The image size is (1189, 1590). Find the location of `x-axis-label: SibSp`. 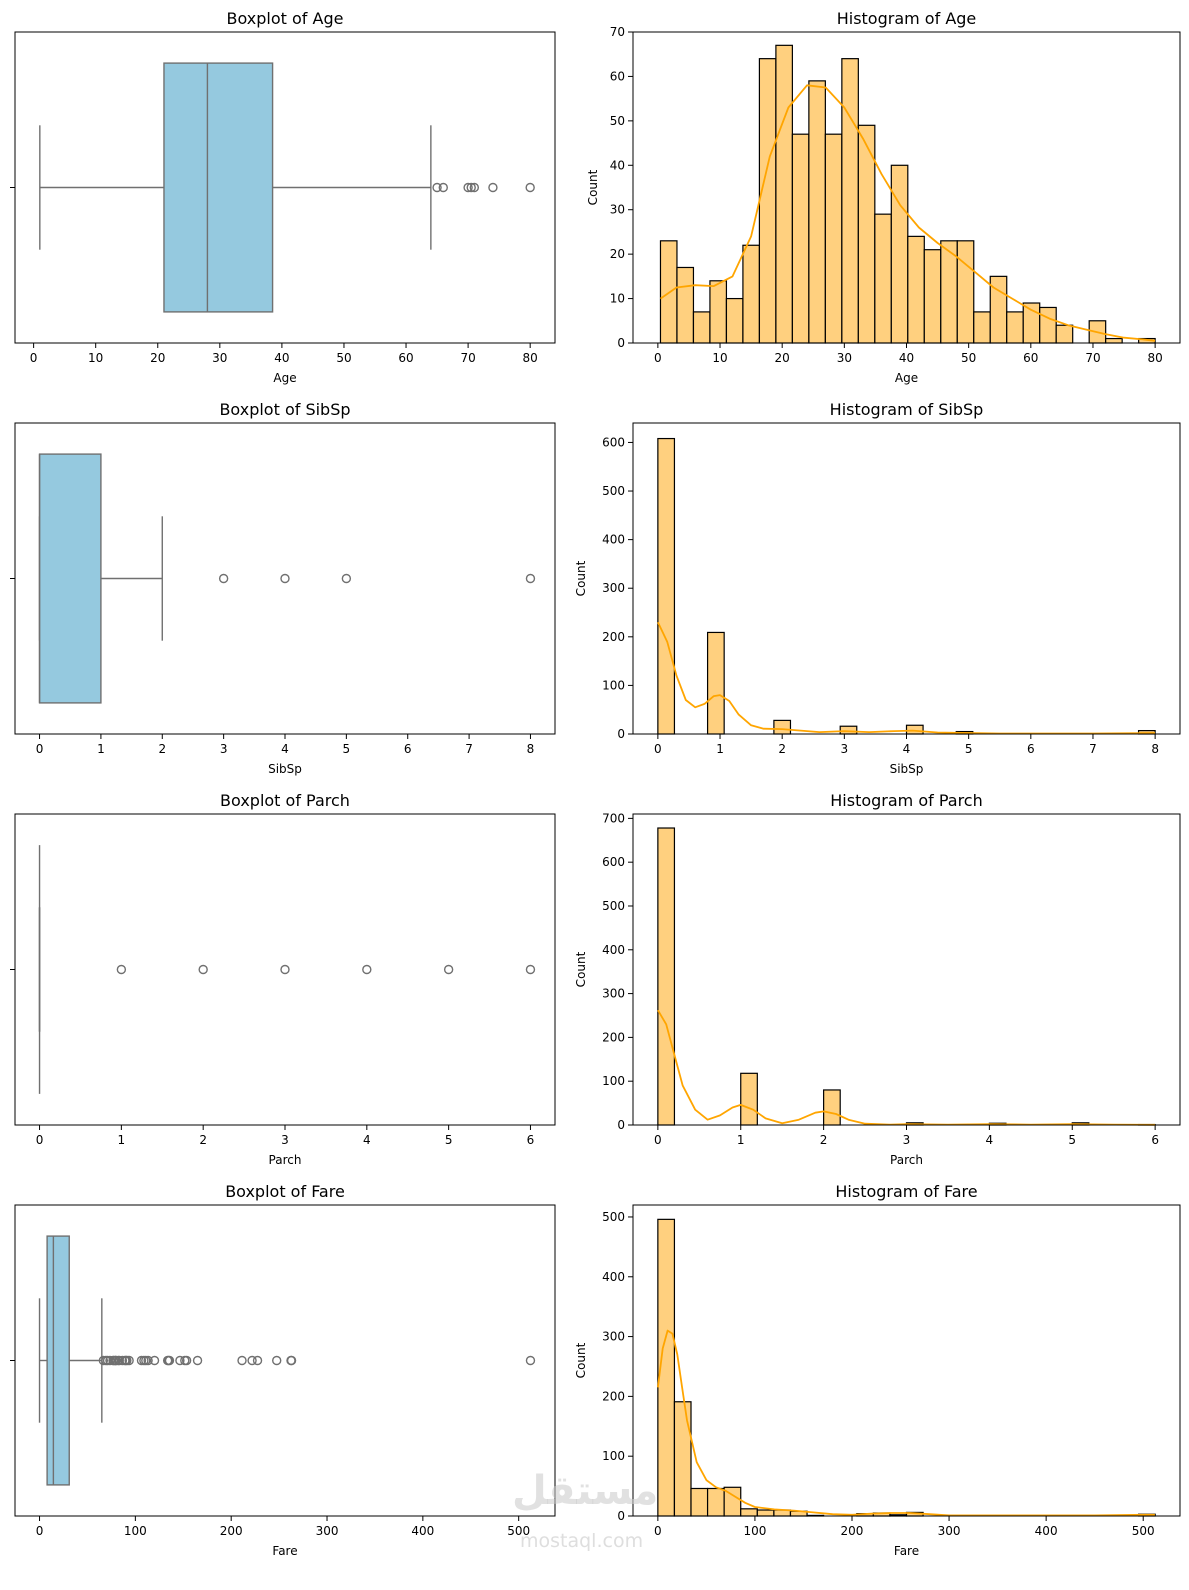

x-axis-label: SibSp is located at coordinates (907, 769).